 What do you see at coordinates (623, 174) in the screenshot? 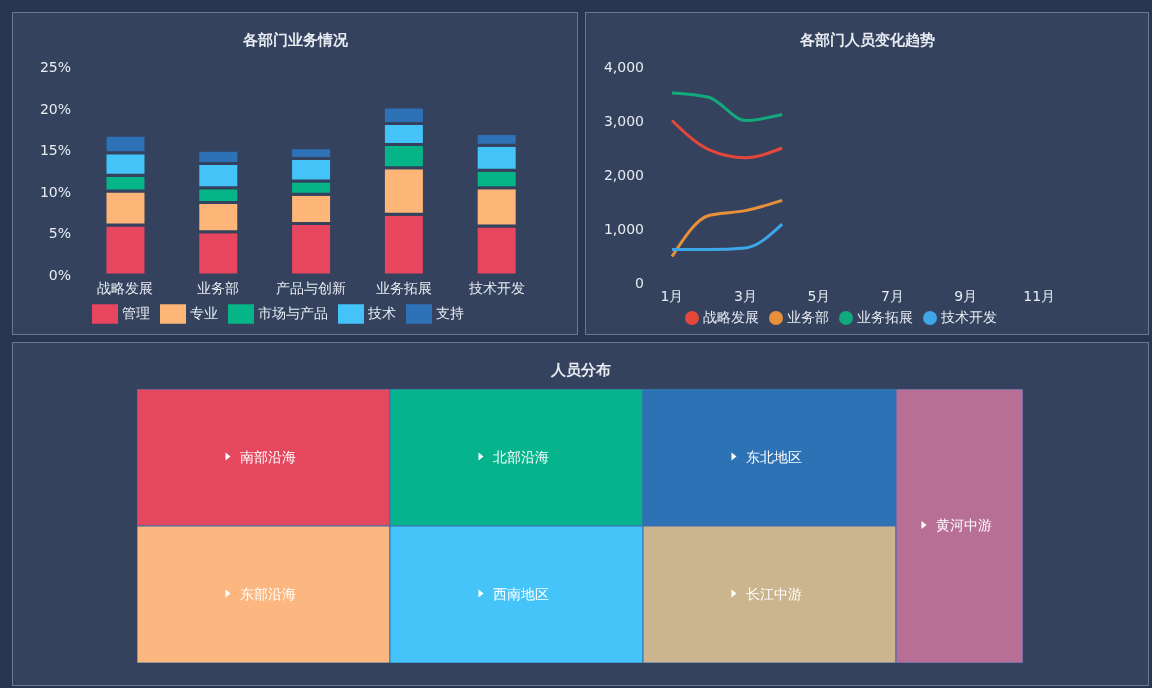
I see `y-tick-label: 2,000` at bounding box center [623, 174].